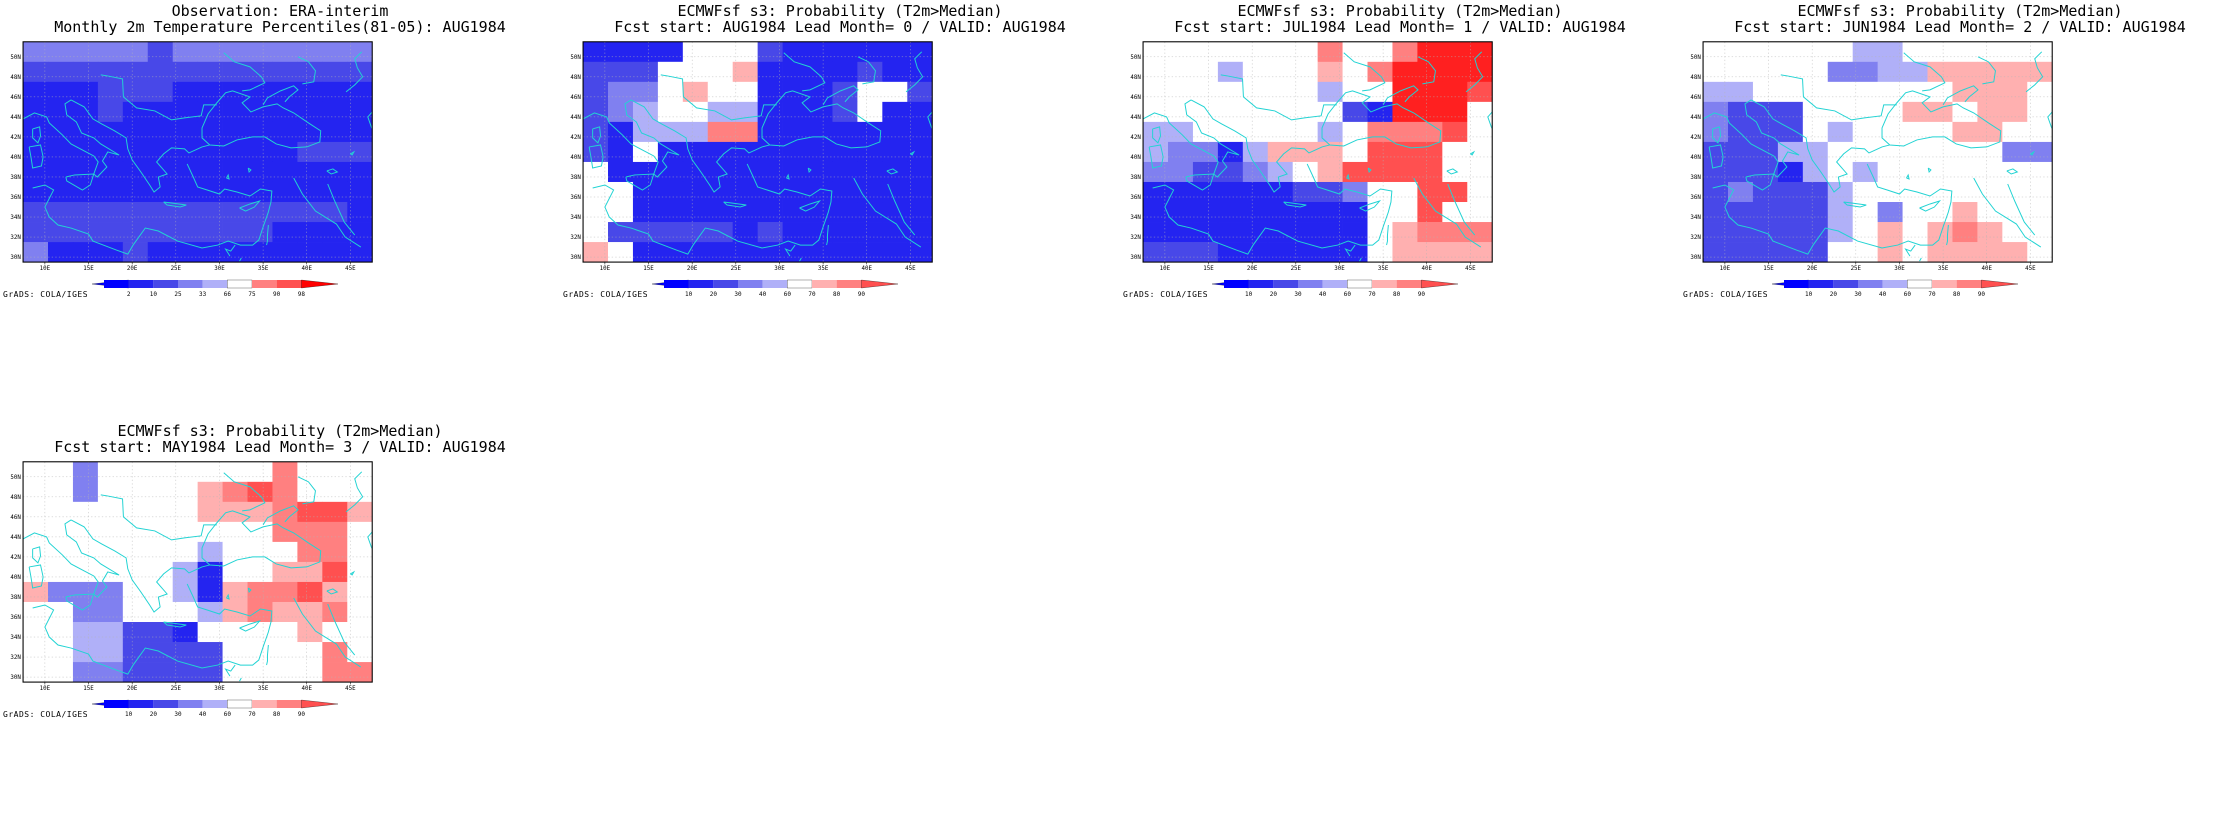  I want to click on x-tick-label: 40E, so click(867, 269).